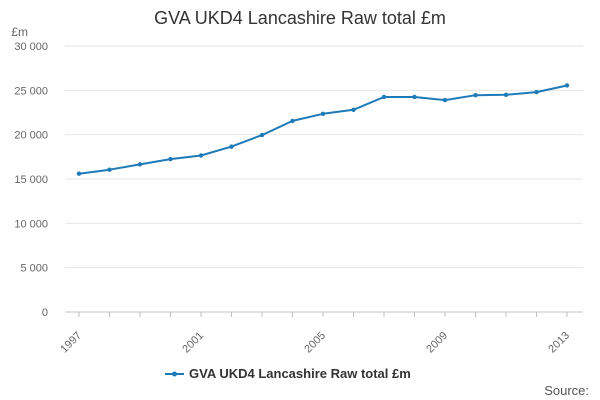 The image size is (600, 400). Describe the element at coordinates (559, 343) in the screenshot. I see `x-tick-label: 2013` at that location.